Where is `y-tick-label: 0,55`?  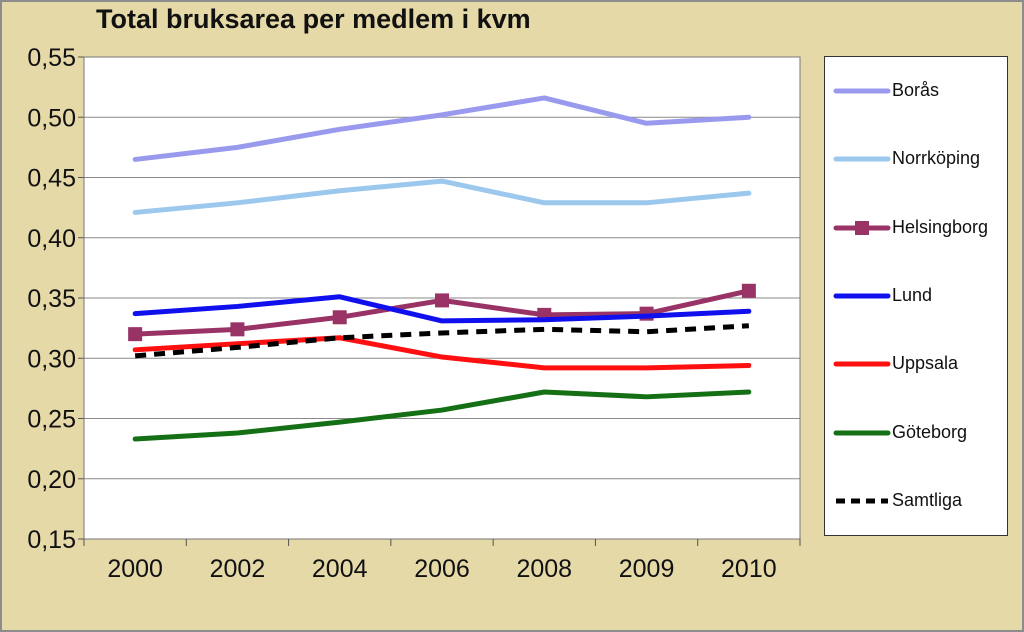 y-tick-label: 0,55 is located at coordinates (51, 58).